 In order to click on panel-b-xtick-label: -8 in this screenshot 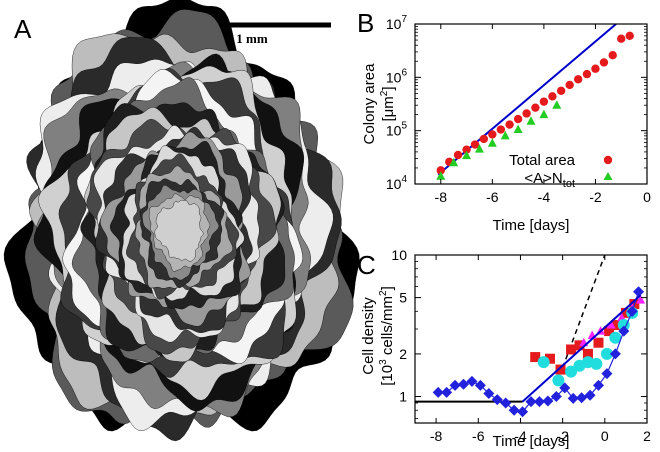, I will do `click(441, 197)`.